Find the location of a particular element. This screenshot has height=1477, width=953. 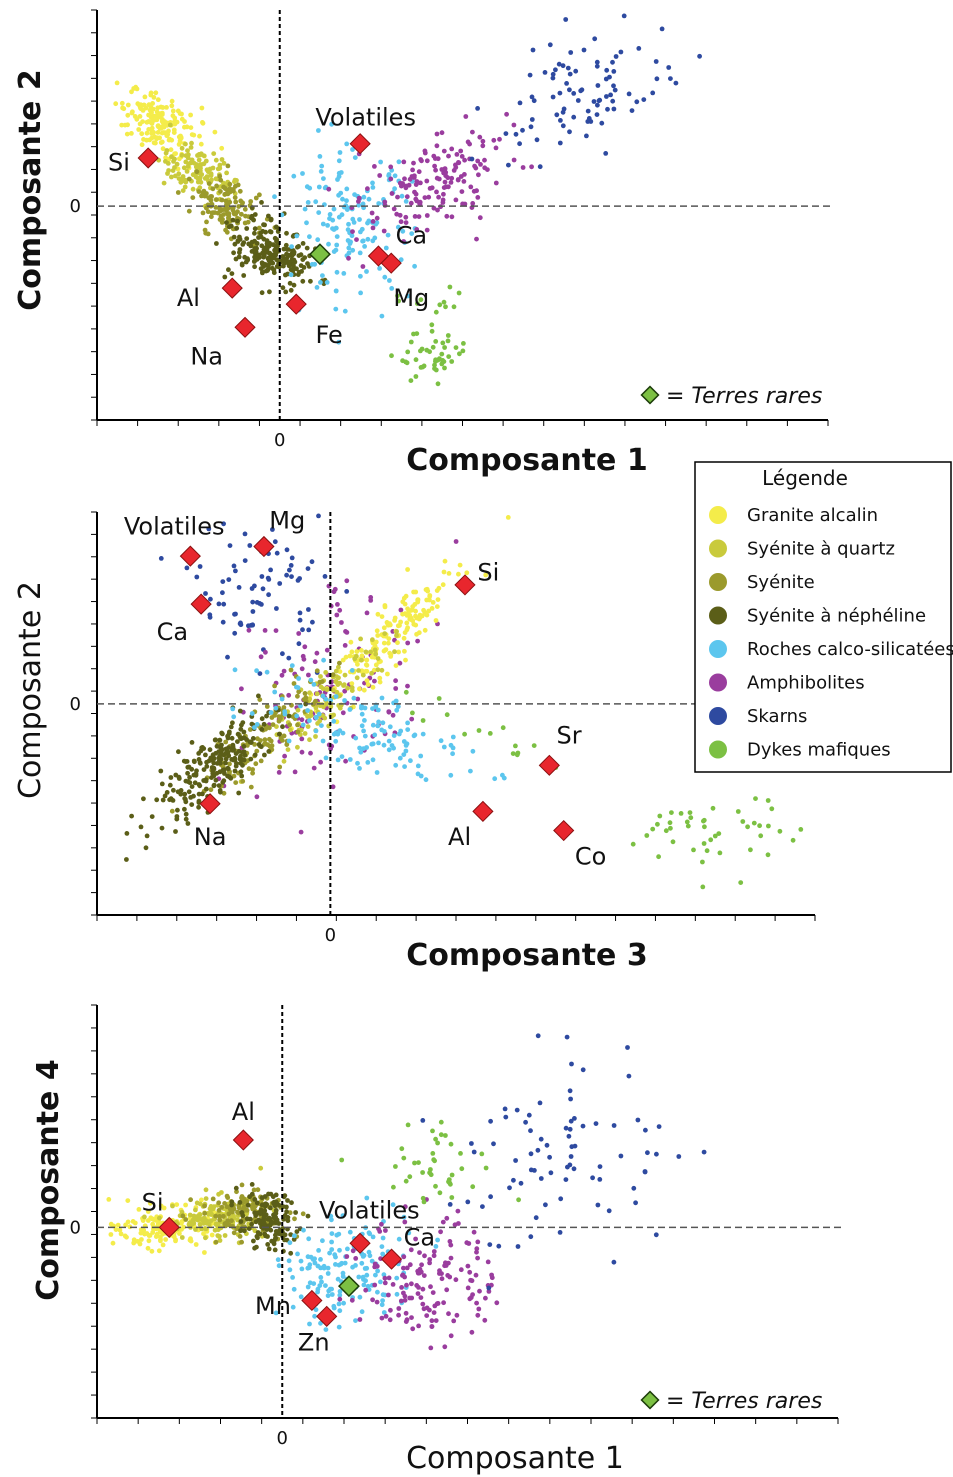

element-label-volatiles: Volatiles is located at coordinates (369, 1211).